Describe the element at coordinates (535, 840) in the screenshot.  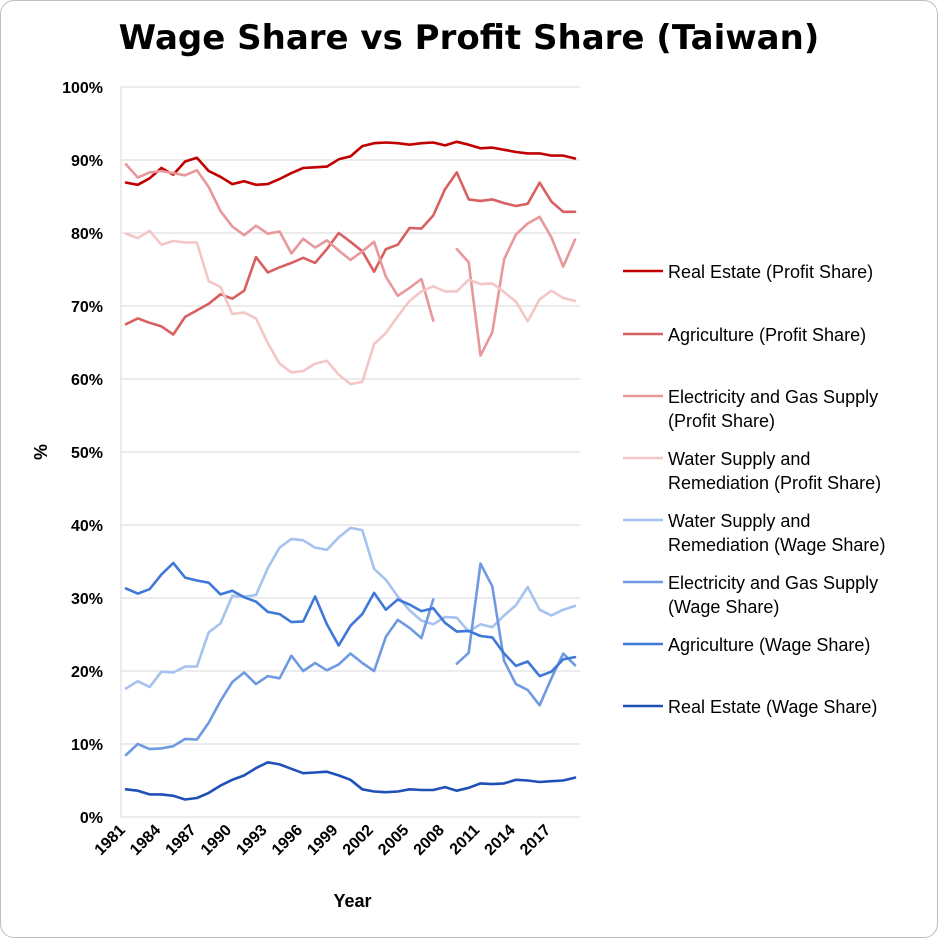
I see `x-tick-label: 2017` at that location.